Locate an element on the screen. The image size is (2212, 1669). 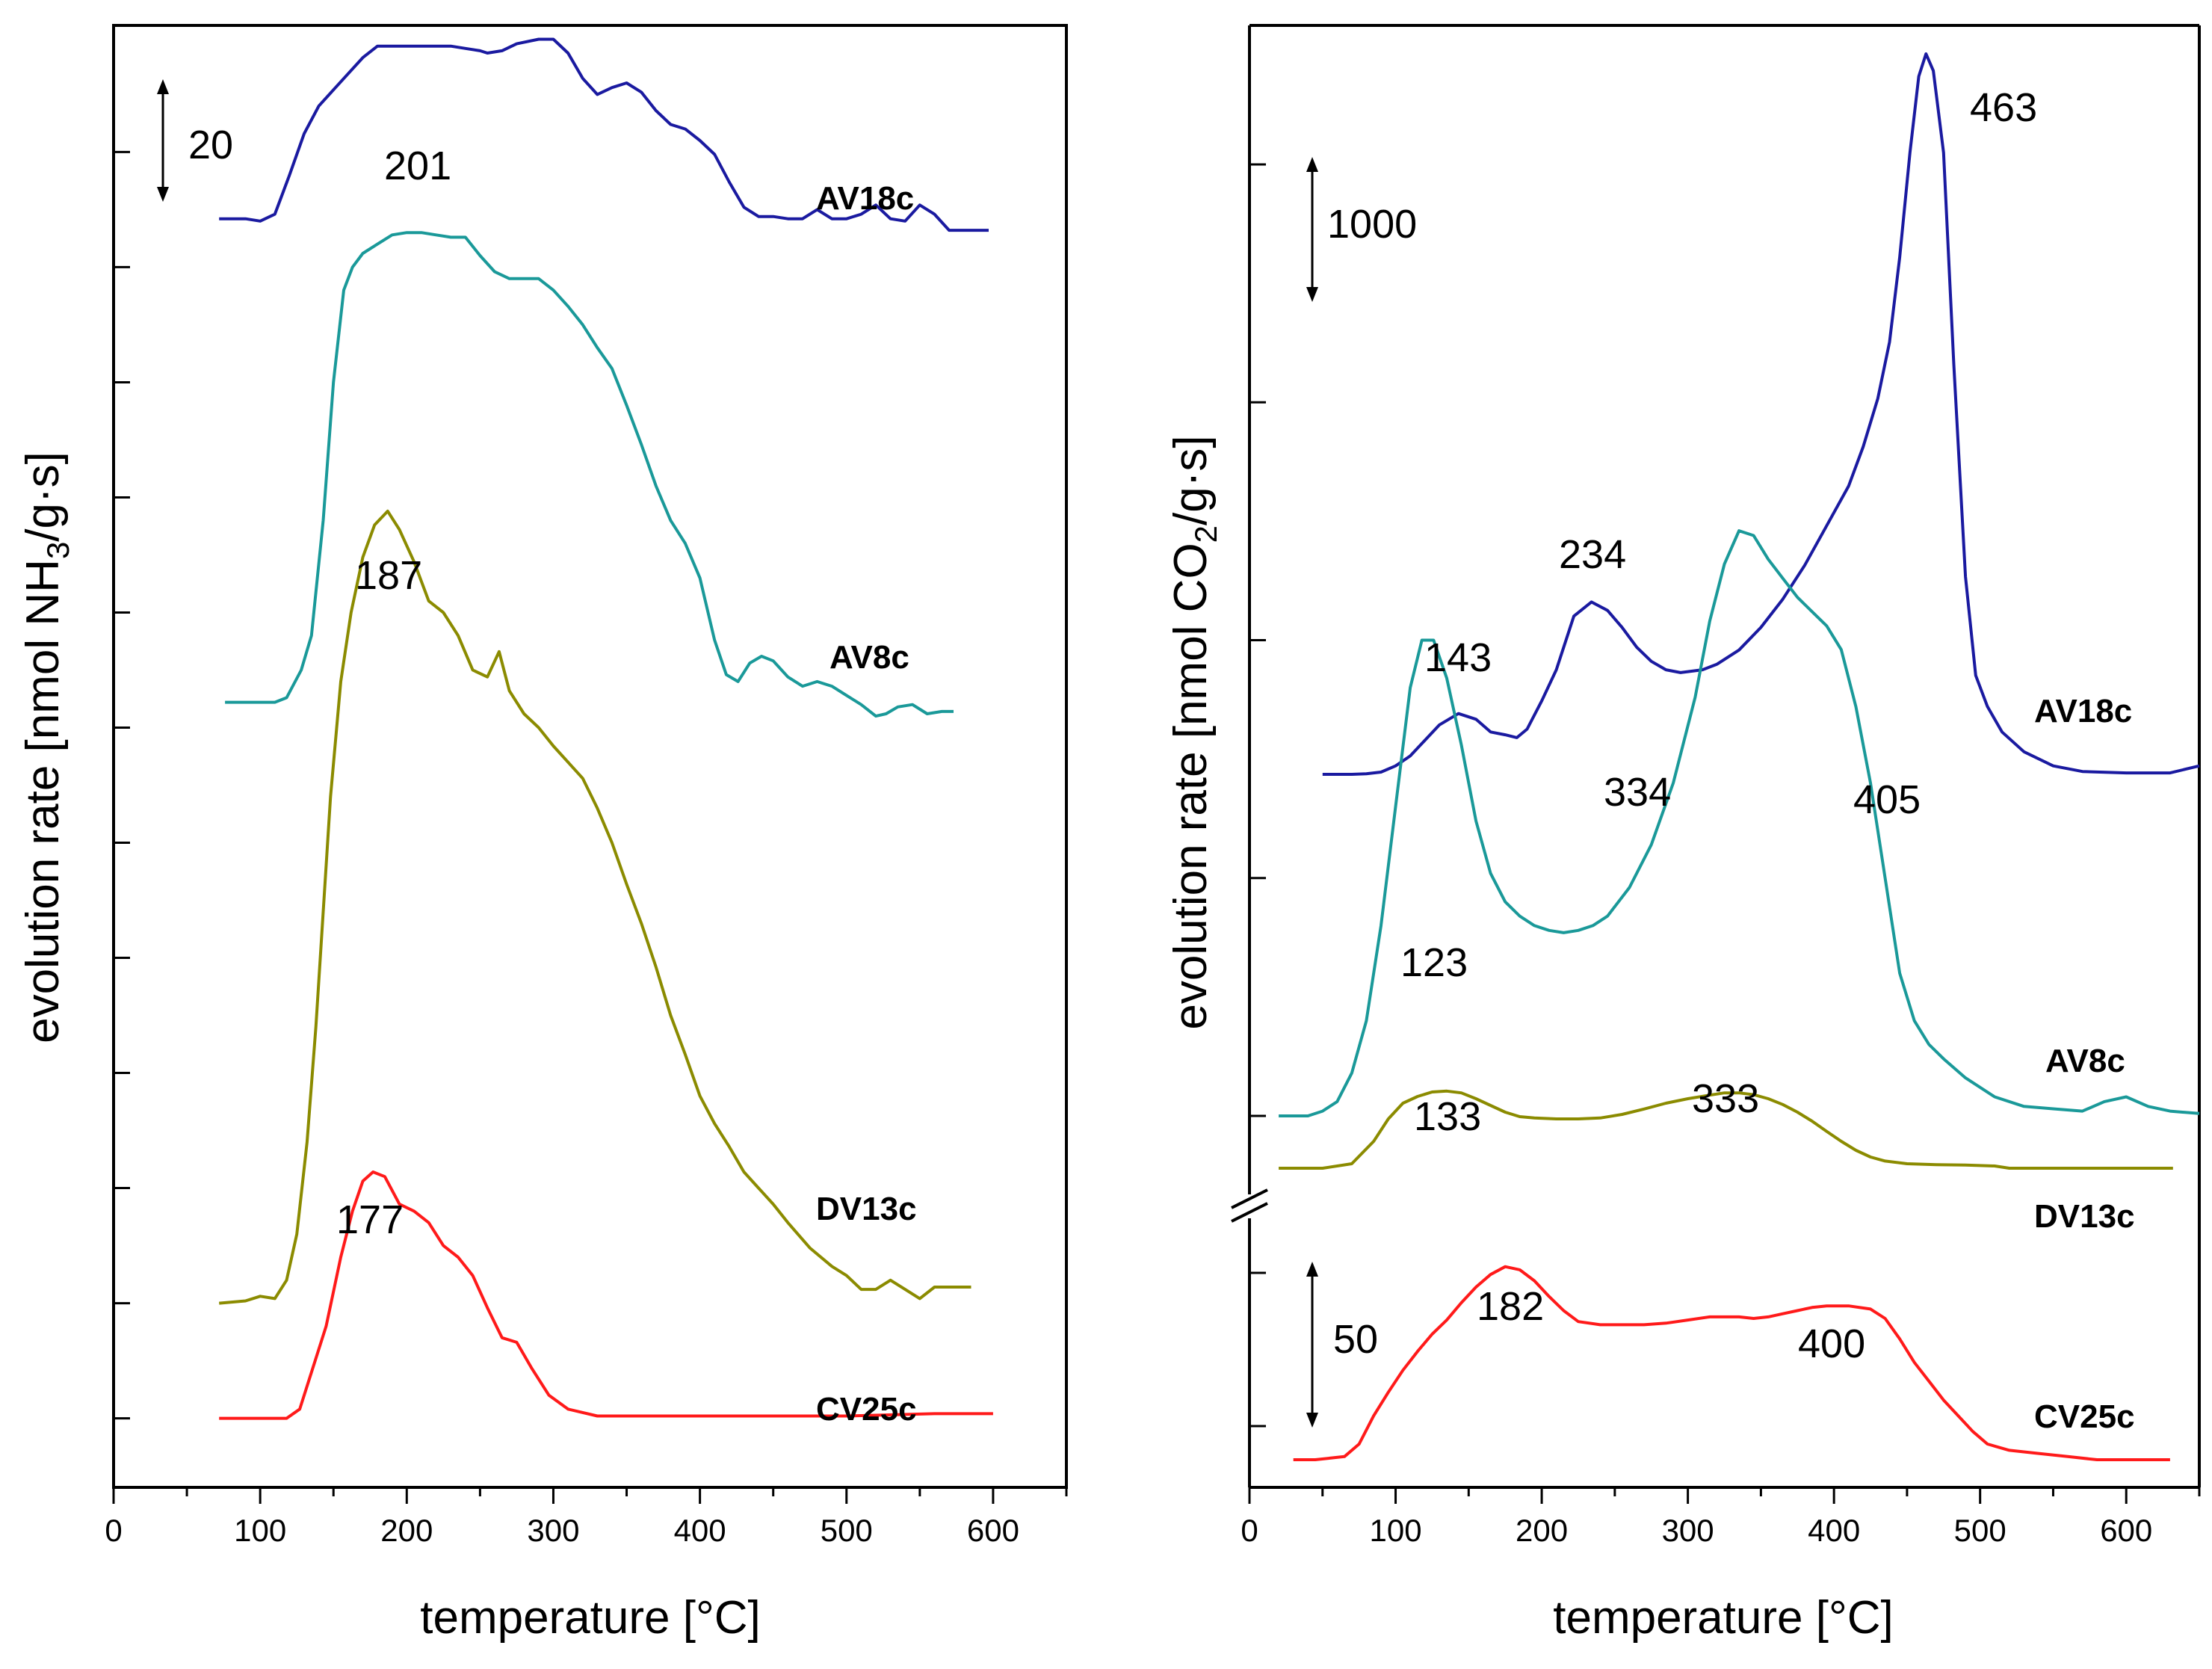
co2-scale-bar-50-arrow-down is located at coordinates (1312, 1421).